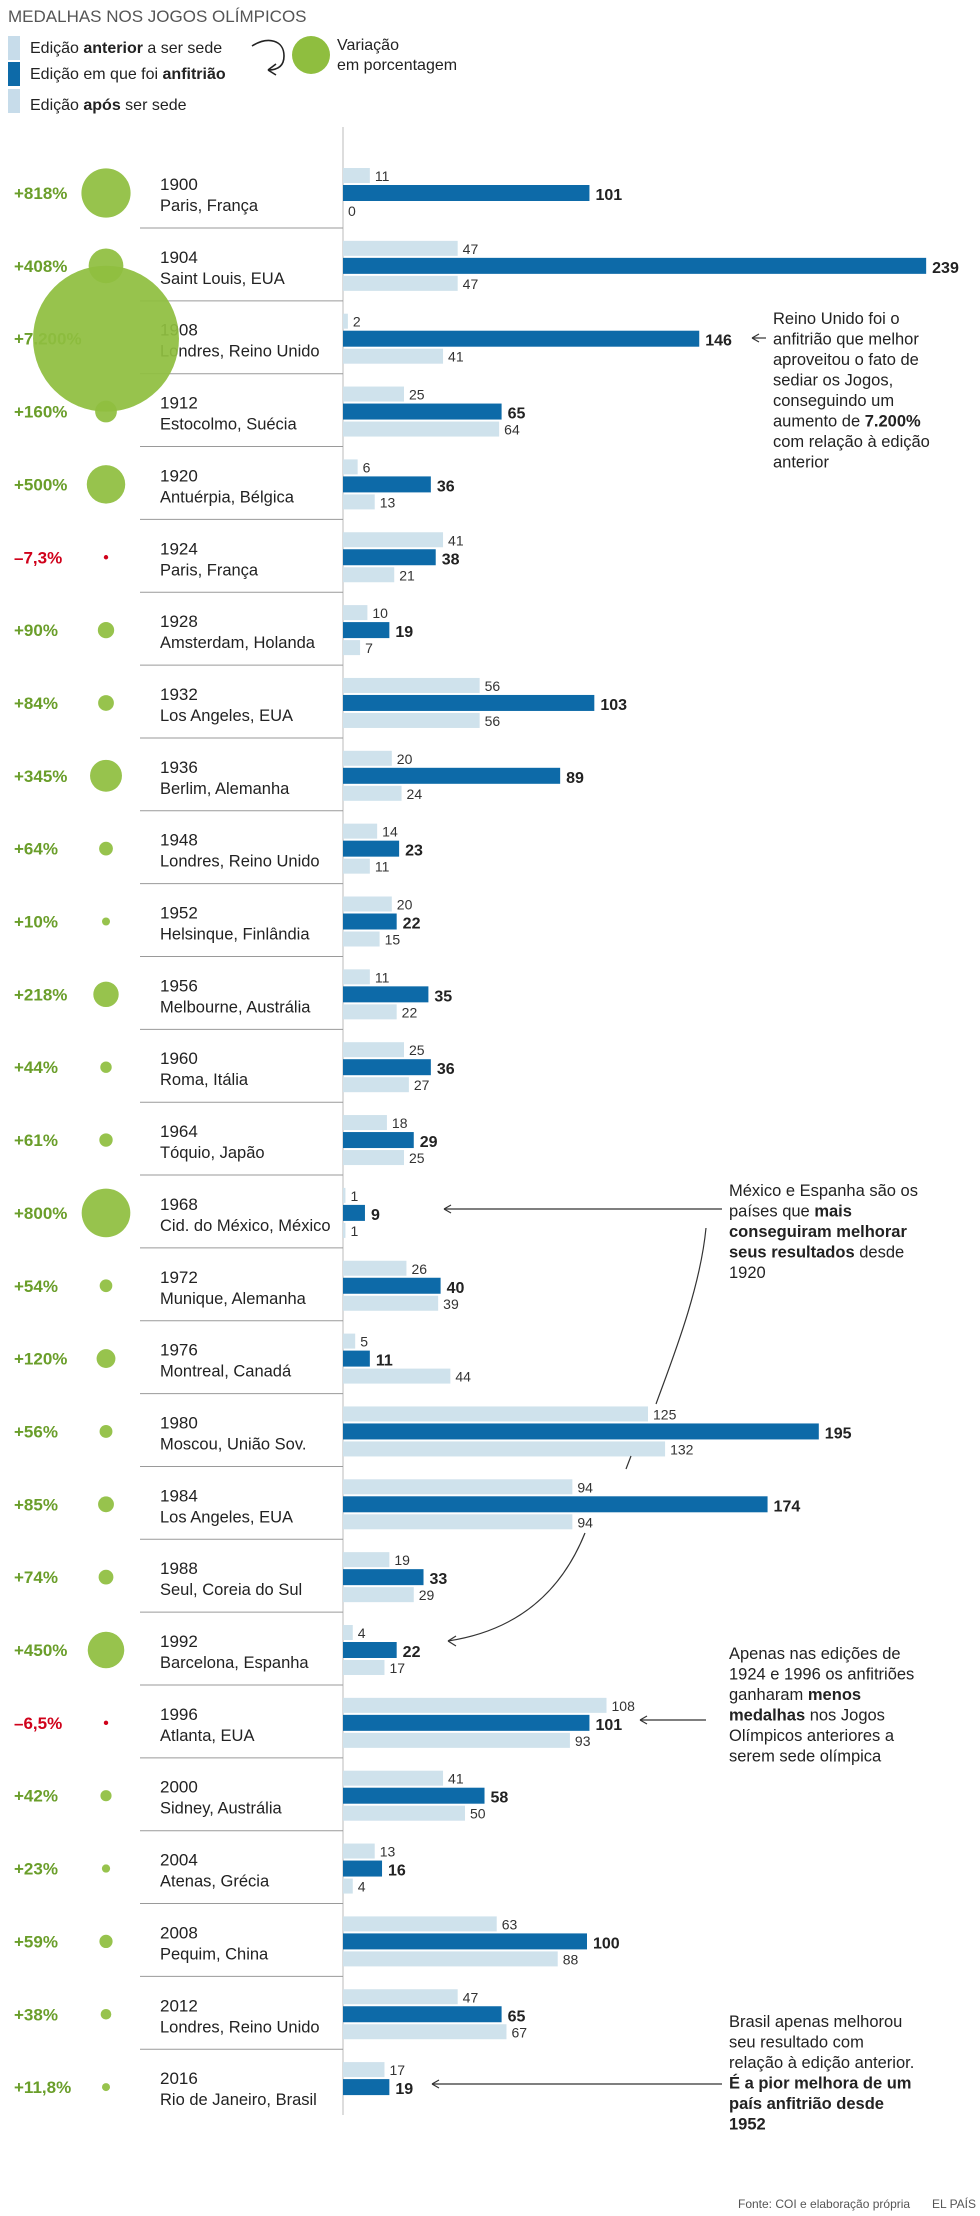  Describe the element at coordinates (179, 1495) in the screenshot. I see `year-label: 1984` at that location.